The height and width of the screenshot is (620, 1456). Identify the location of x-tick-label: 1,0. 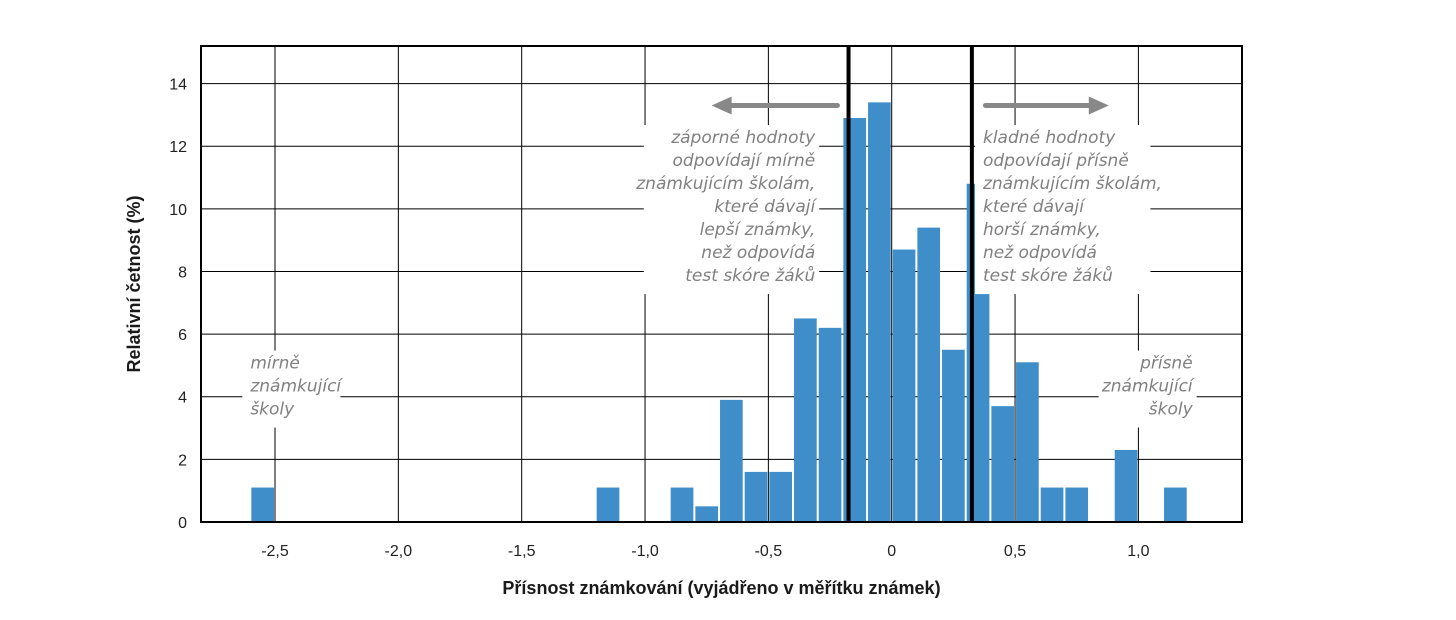
(1138, 551).